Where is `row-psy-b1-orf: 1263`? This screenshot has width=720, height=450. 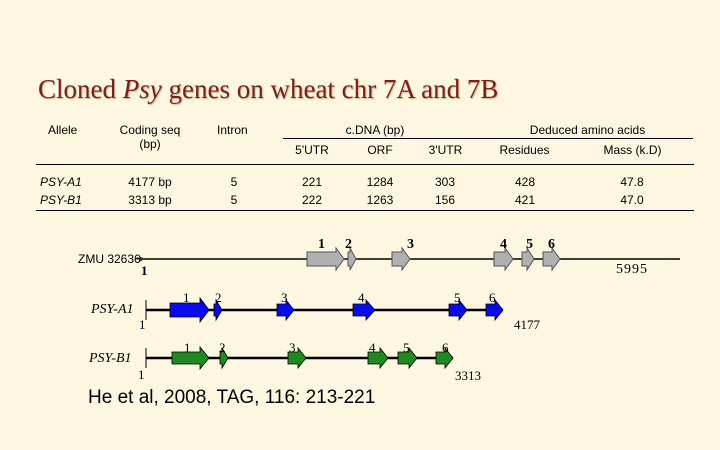
row-psy-b1-orf: 1263 is located at coordinates (380, 200).